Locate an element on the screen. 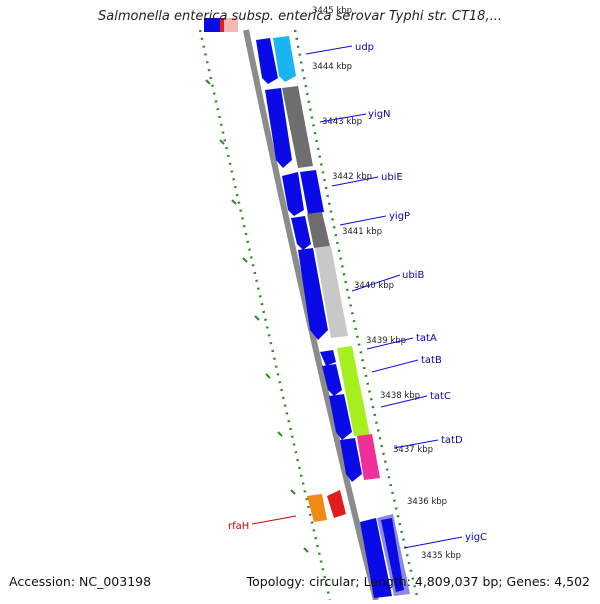 The width and height of the screenshot is (600, 604). kbp-tick-label: 3437 kbp is located at coordinates (413, 450).